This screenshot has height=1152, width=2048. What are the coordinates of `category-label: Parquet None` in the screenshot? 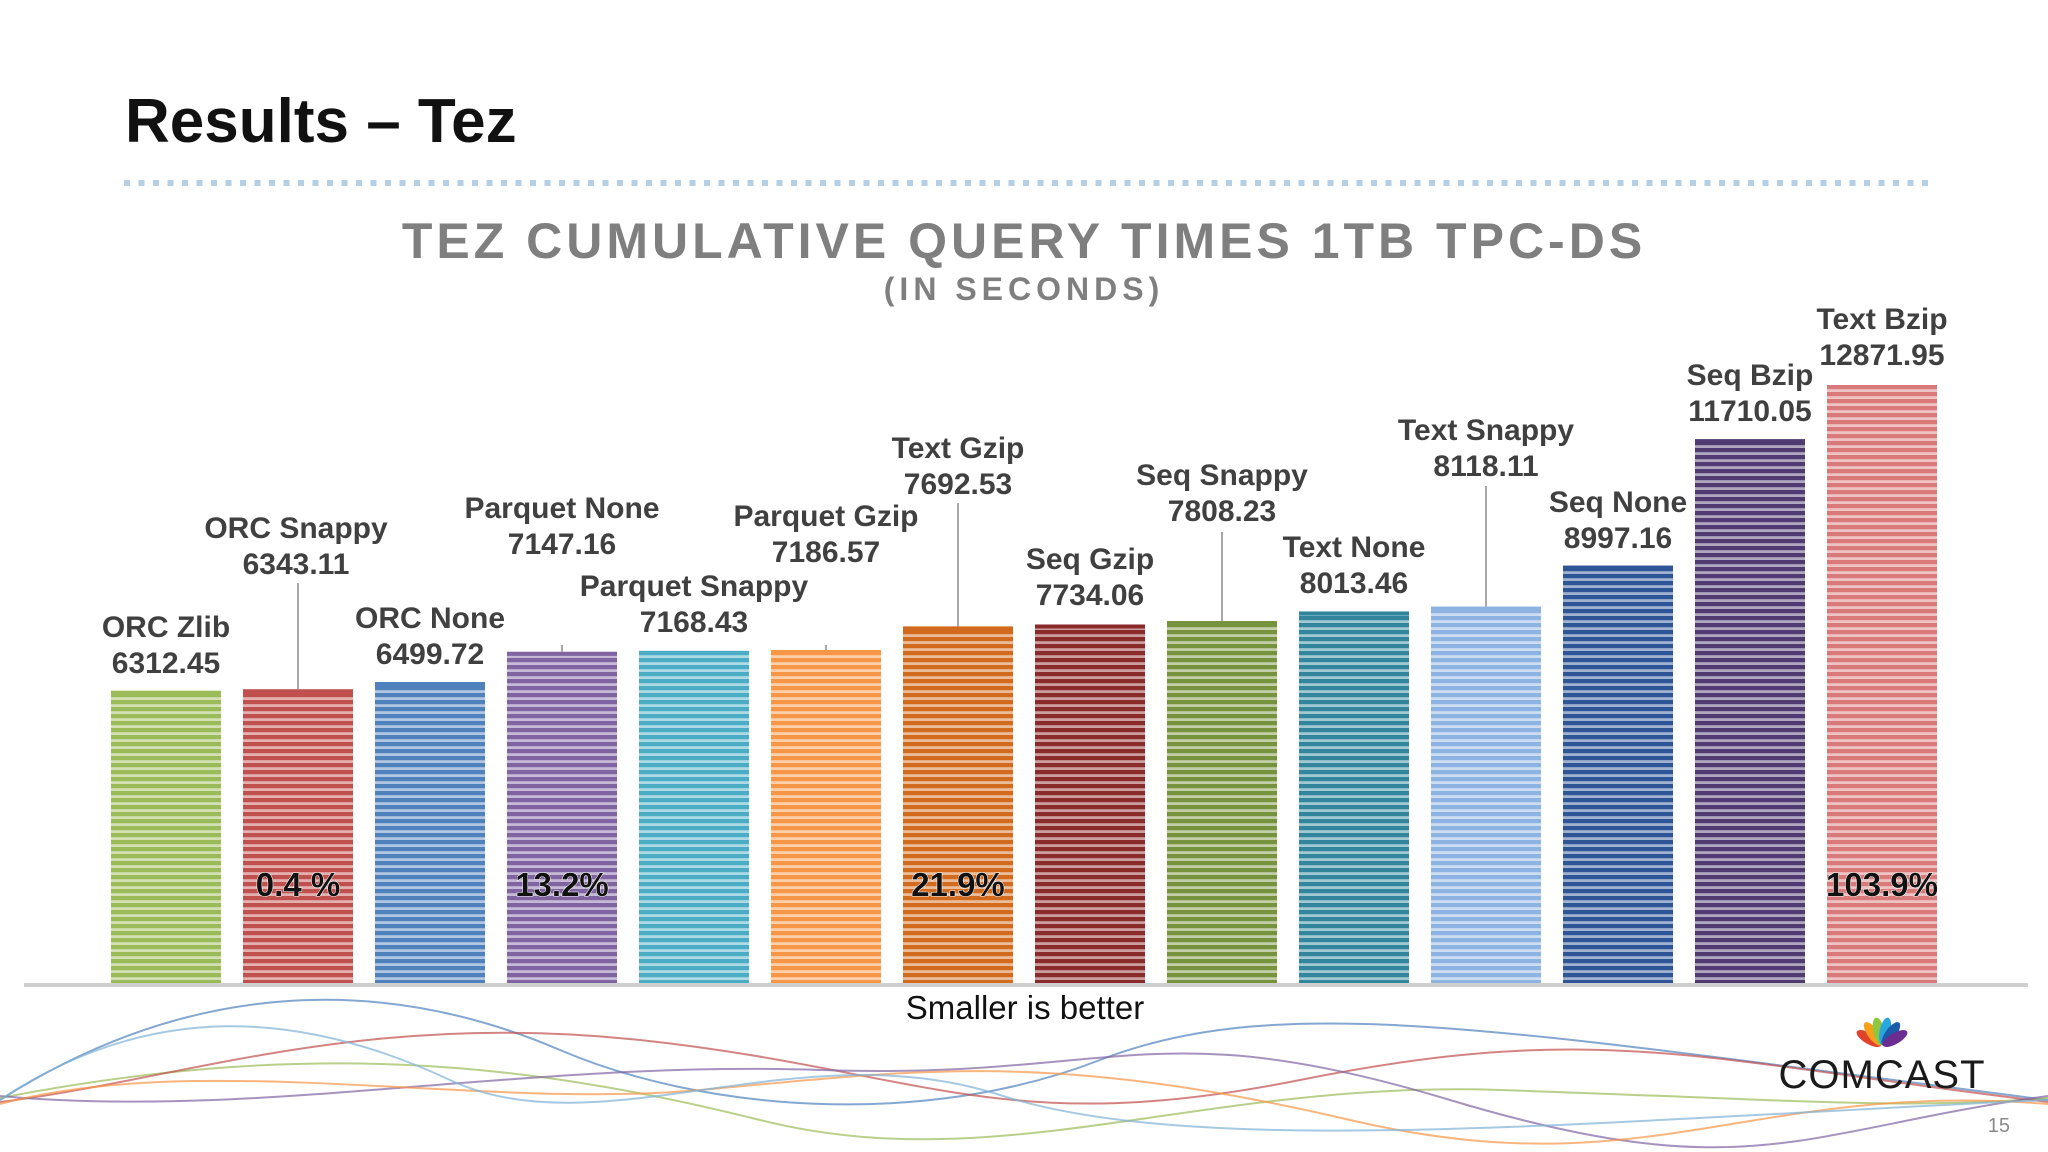 It's located at (561, 508).